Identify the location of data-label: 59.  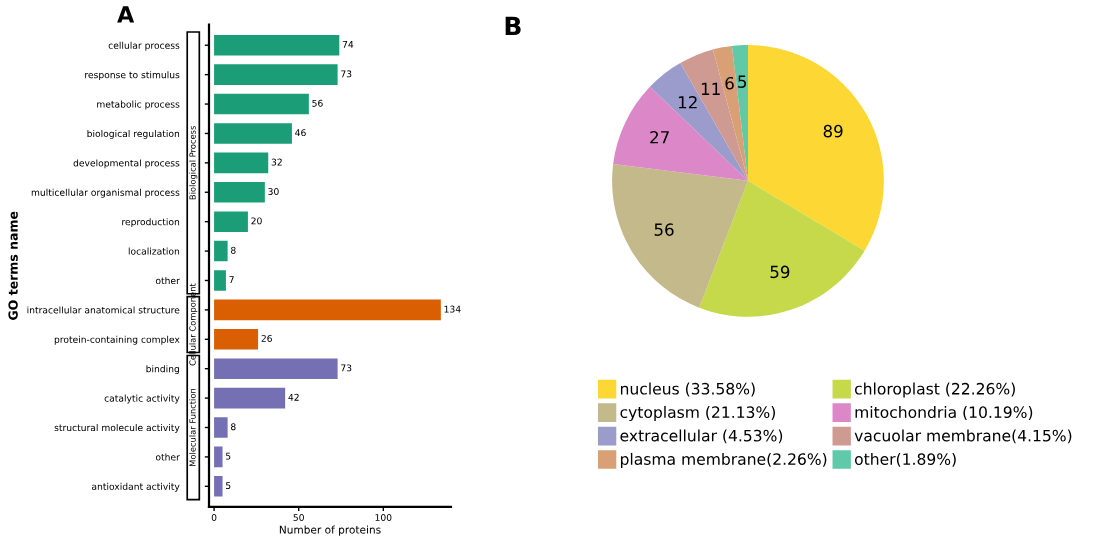
(780, 272).